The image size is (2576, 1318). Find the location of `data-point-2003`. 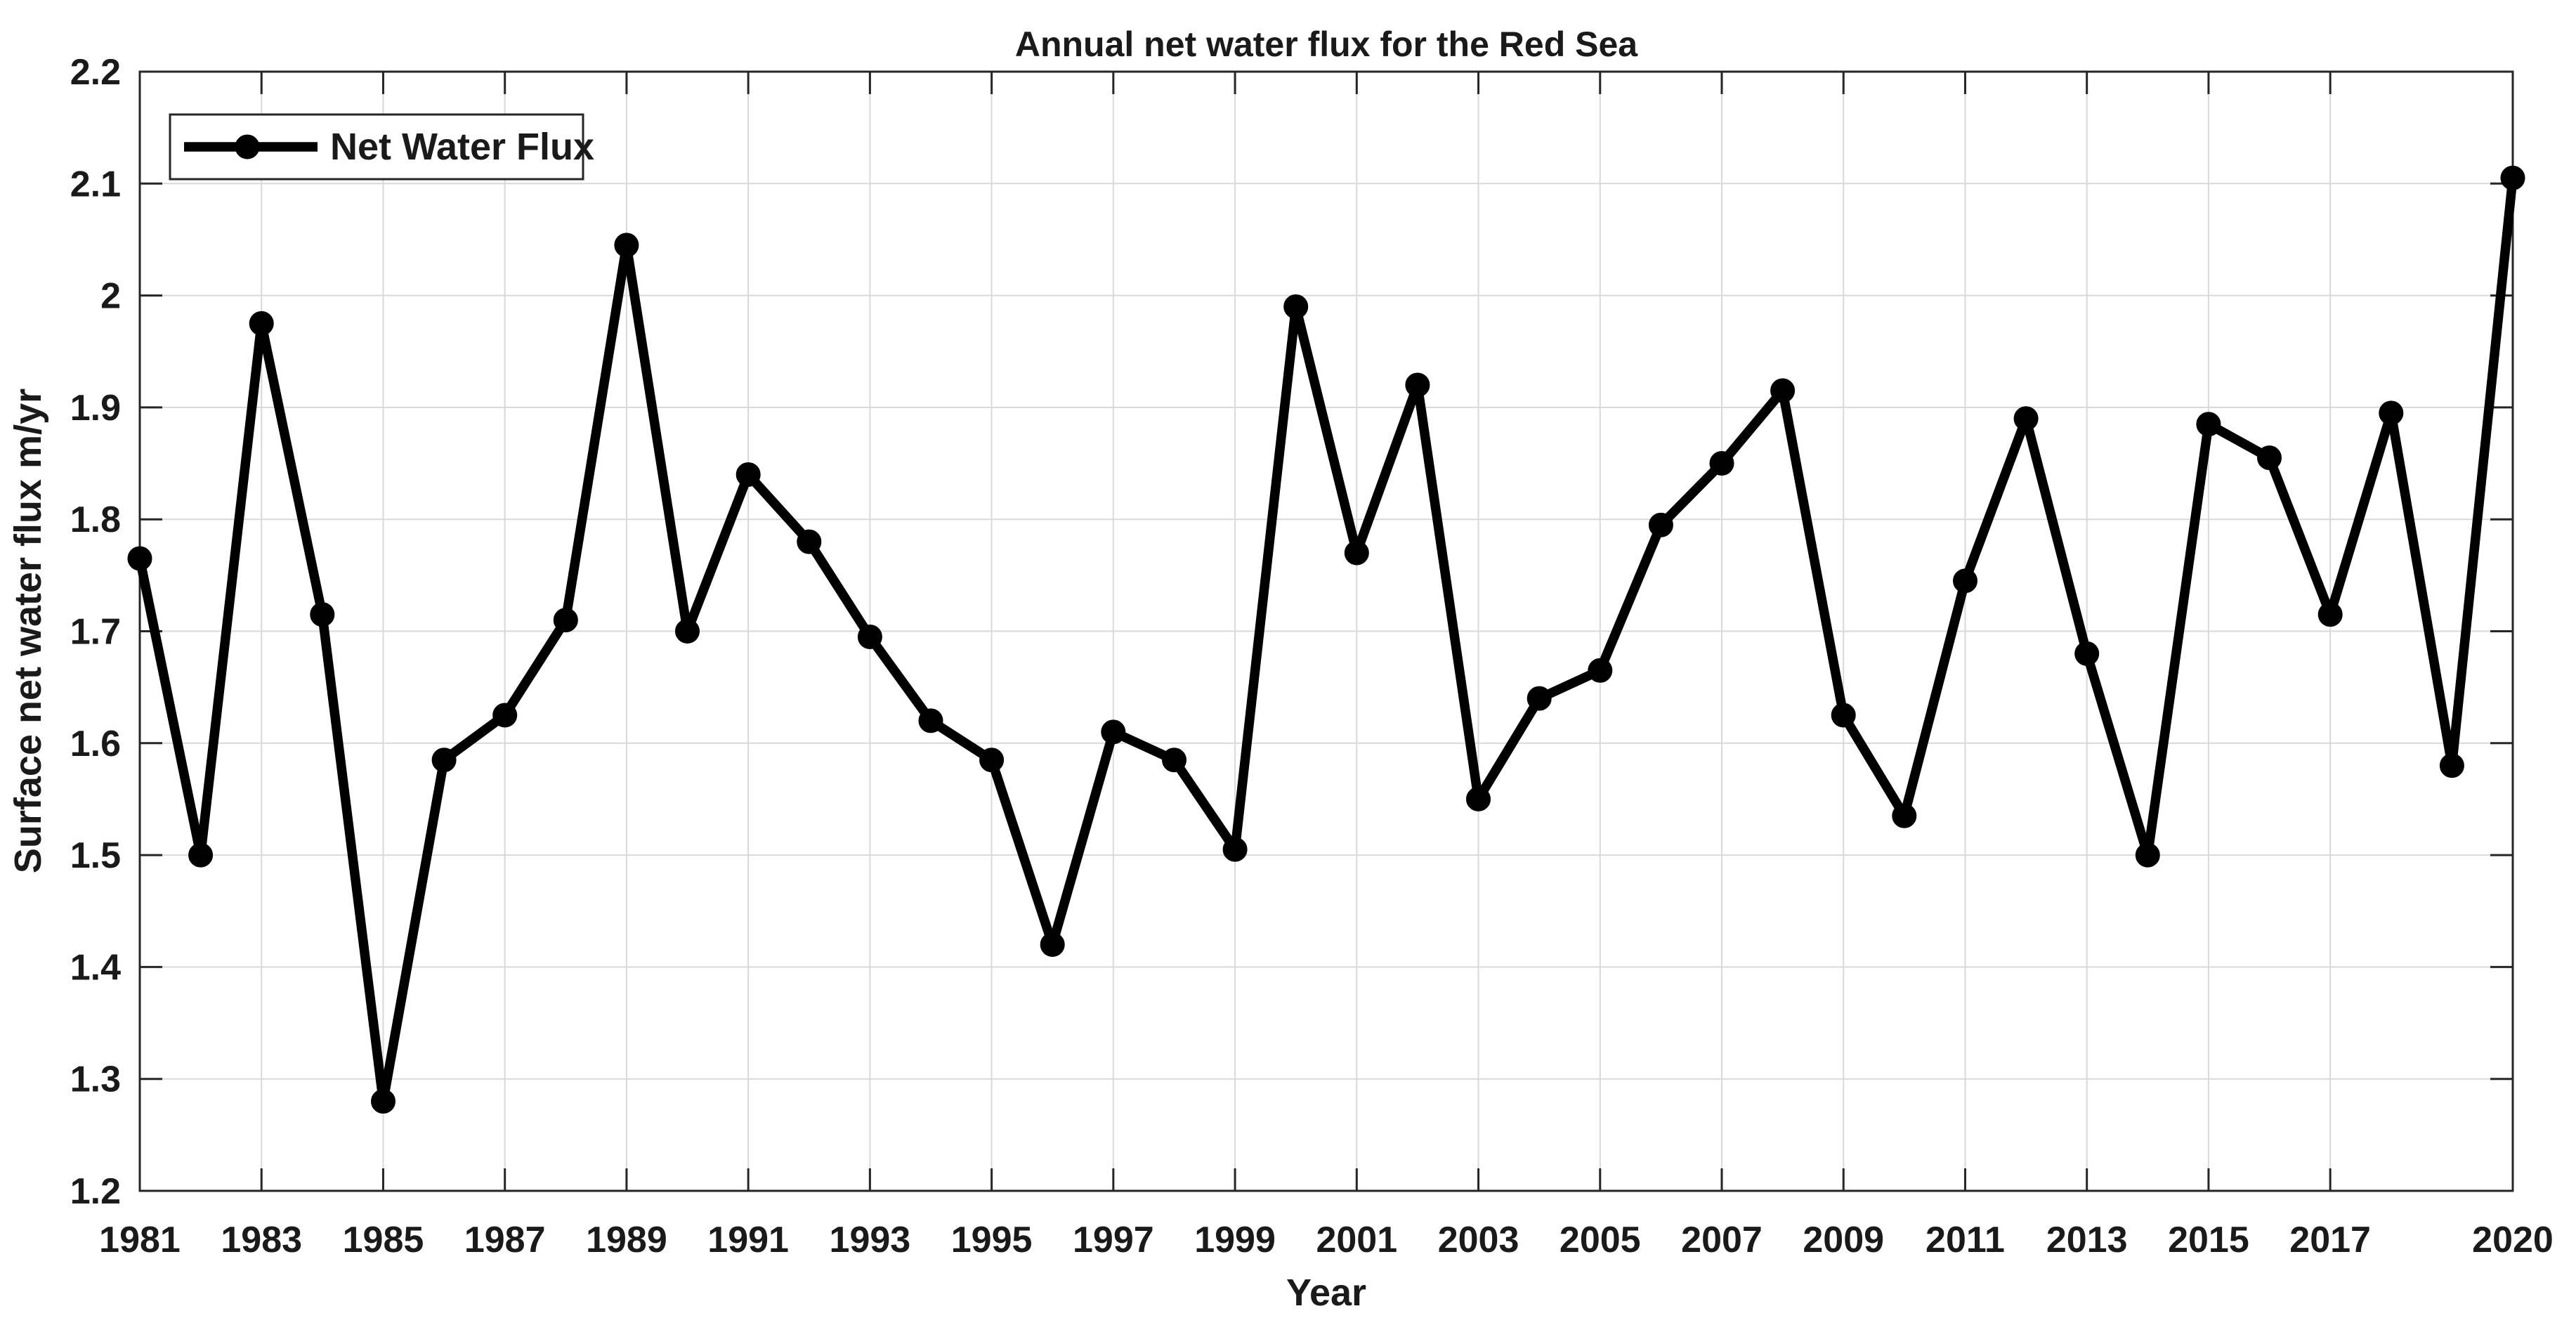

data-point-2003 is located at coordinates (1478, 798).